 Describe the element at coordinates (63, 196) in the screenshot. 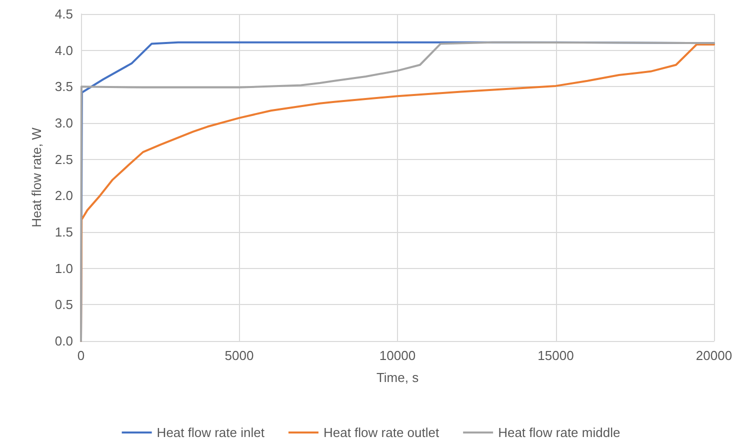

I see `y-tick-label: 2.0` at that location.